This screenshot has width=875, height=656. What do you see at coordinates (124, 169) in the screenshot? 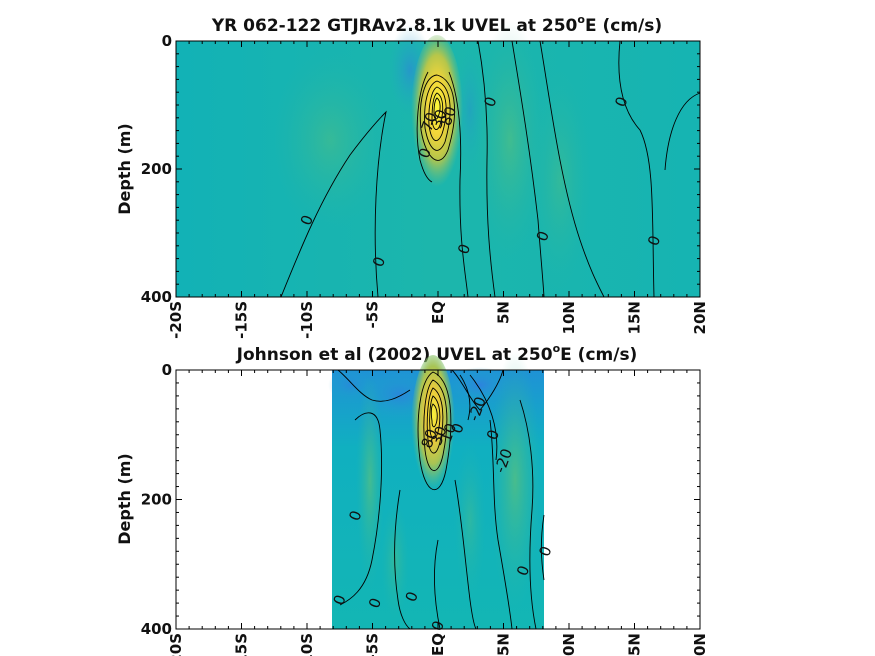
I see `y-axis-label-top: Depth (m)` at bounding box center [124, 169].